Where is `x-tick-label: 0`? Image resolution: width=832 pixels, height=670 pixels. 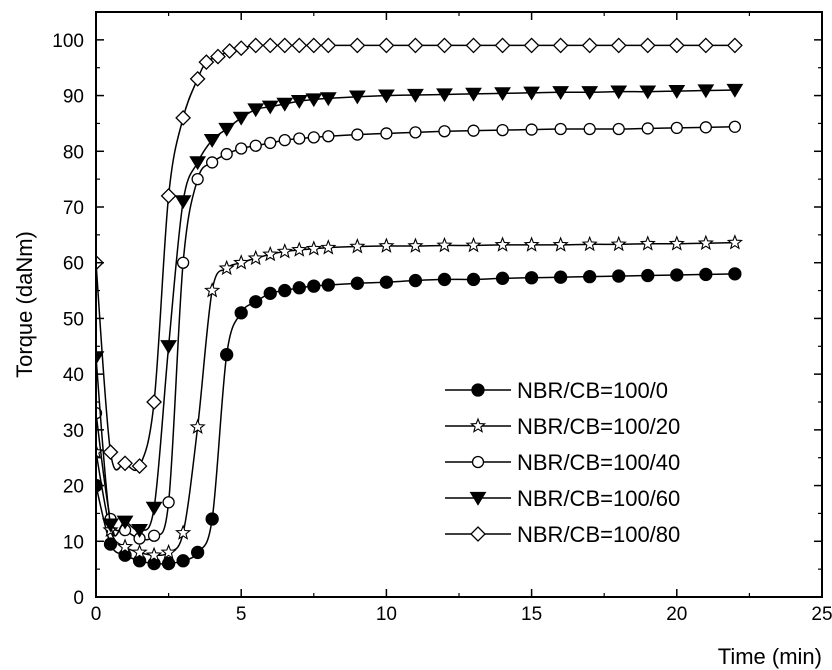
x-tick-label: 0 is located at coordinates (96, 614).